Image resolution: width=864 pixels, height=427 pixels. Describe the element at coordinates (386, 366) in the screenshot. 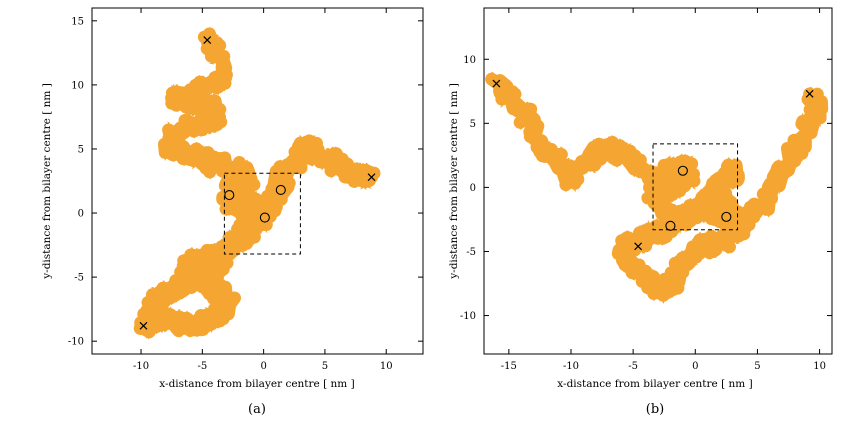

I see `x-tick-label-a: 10` at that location.